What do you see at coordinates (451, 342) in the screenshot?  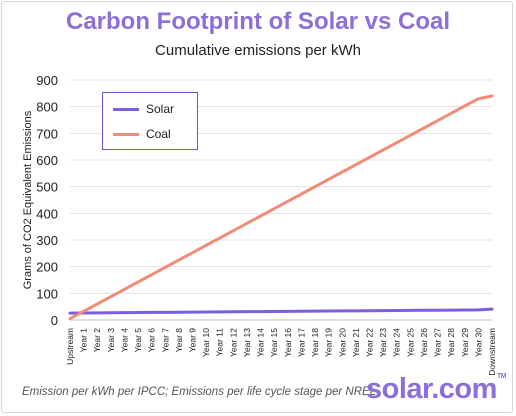 I see `x-tick-label: Year 28` at bounding box center [451, 342].